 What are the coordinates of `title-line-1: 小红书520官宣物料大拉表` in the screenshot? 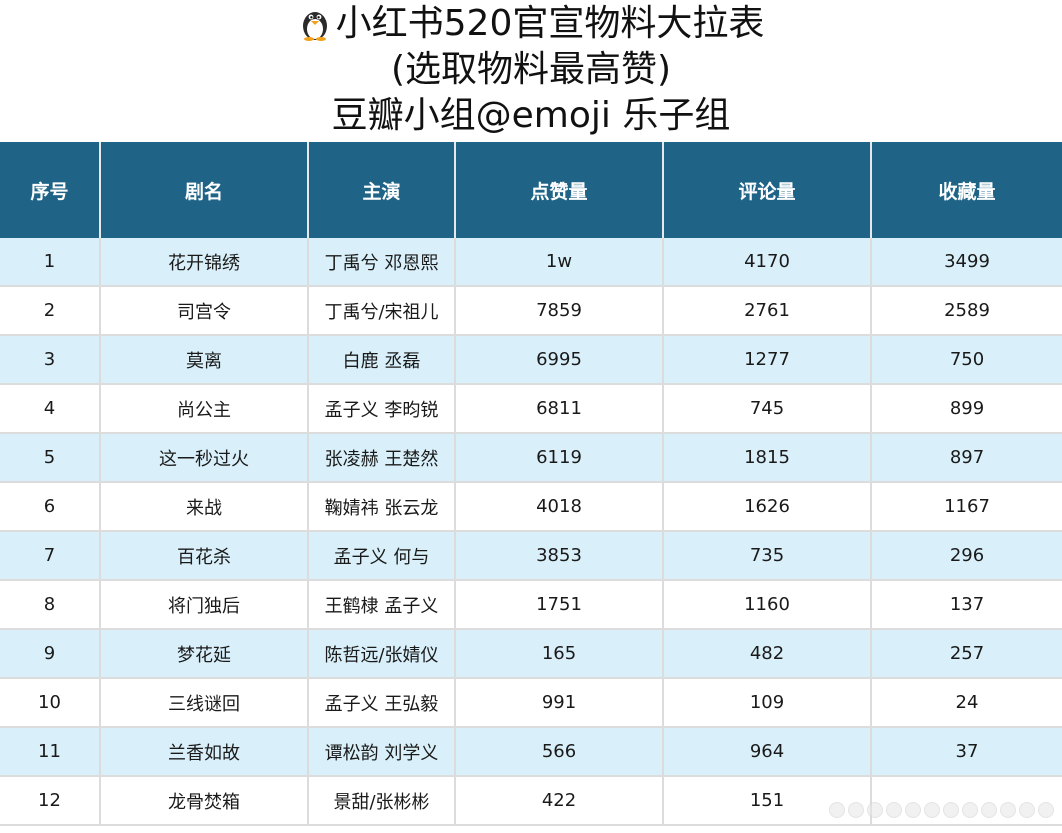 It's located at (531, 24).